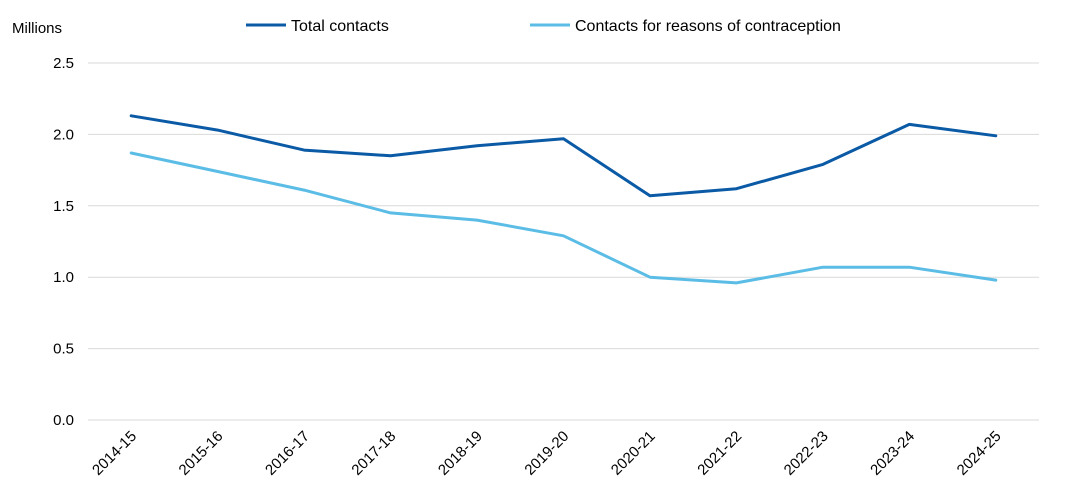 This screenshot has height=501, width=1081. I want to click on x-tick-label: 2021-22, so click(719, 453).